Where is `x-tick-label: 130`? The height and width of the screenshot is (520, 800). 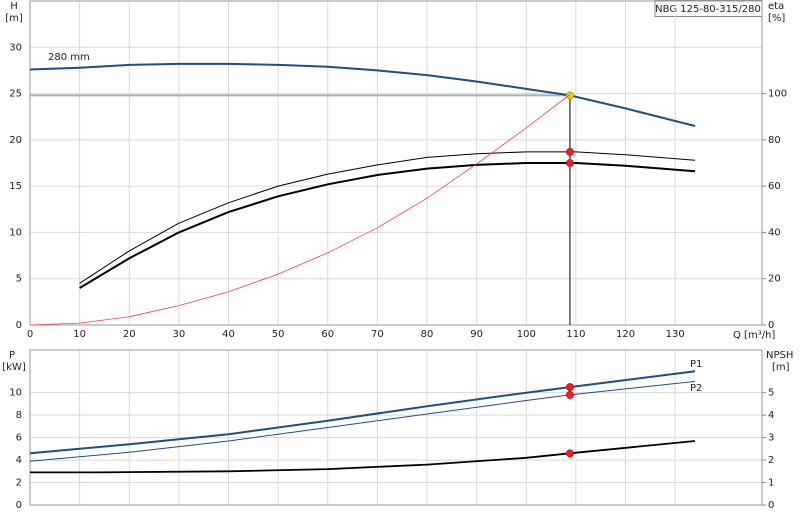
x-tick-label: 130 is located at coordinates (675, 334).